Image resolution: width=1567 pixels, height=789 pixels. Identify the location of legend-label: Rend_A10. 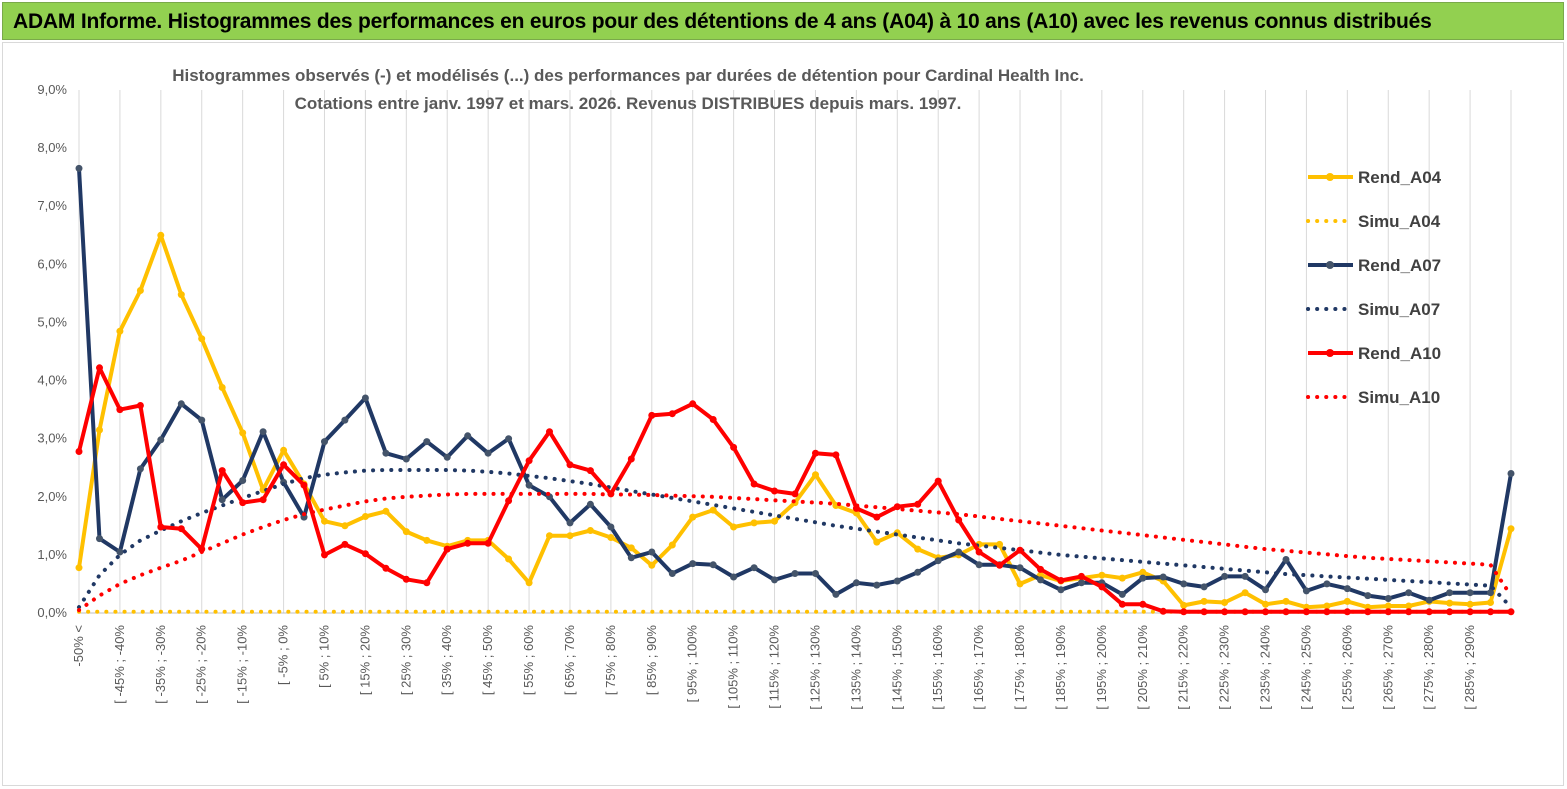
(1399, 353).